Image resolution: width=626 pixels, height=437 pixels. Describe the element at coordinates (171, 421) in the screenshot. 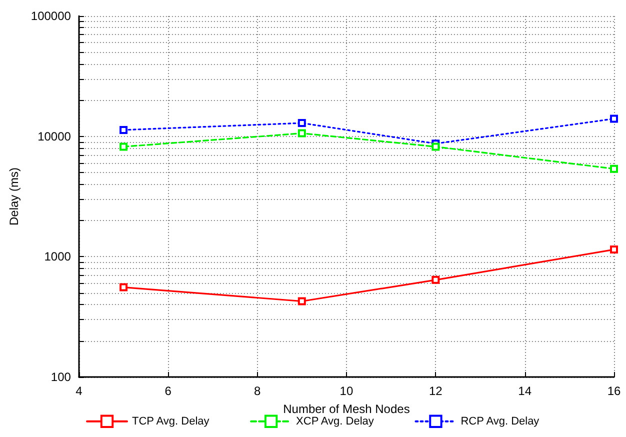

I see `legend-label: TCP Avg. Delay` at that location.